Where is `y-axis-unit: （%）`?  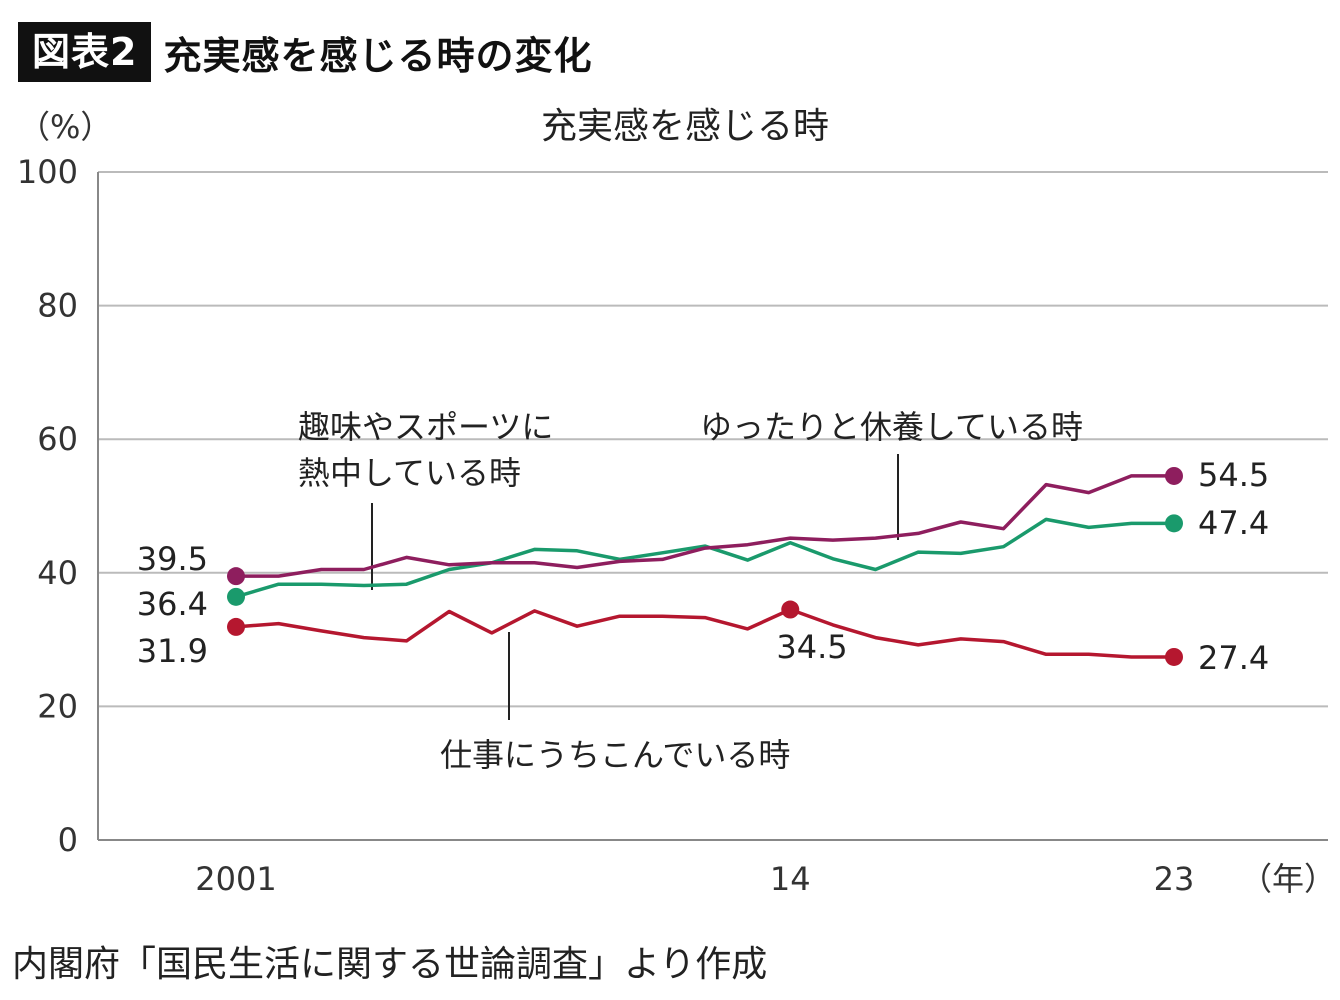
y-axis-unit: （%） is located at coordinates (65, 127).